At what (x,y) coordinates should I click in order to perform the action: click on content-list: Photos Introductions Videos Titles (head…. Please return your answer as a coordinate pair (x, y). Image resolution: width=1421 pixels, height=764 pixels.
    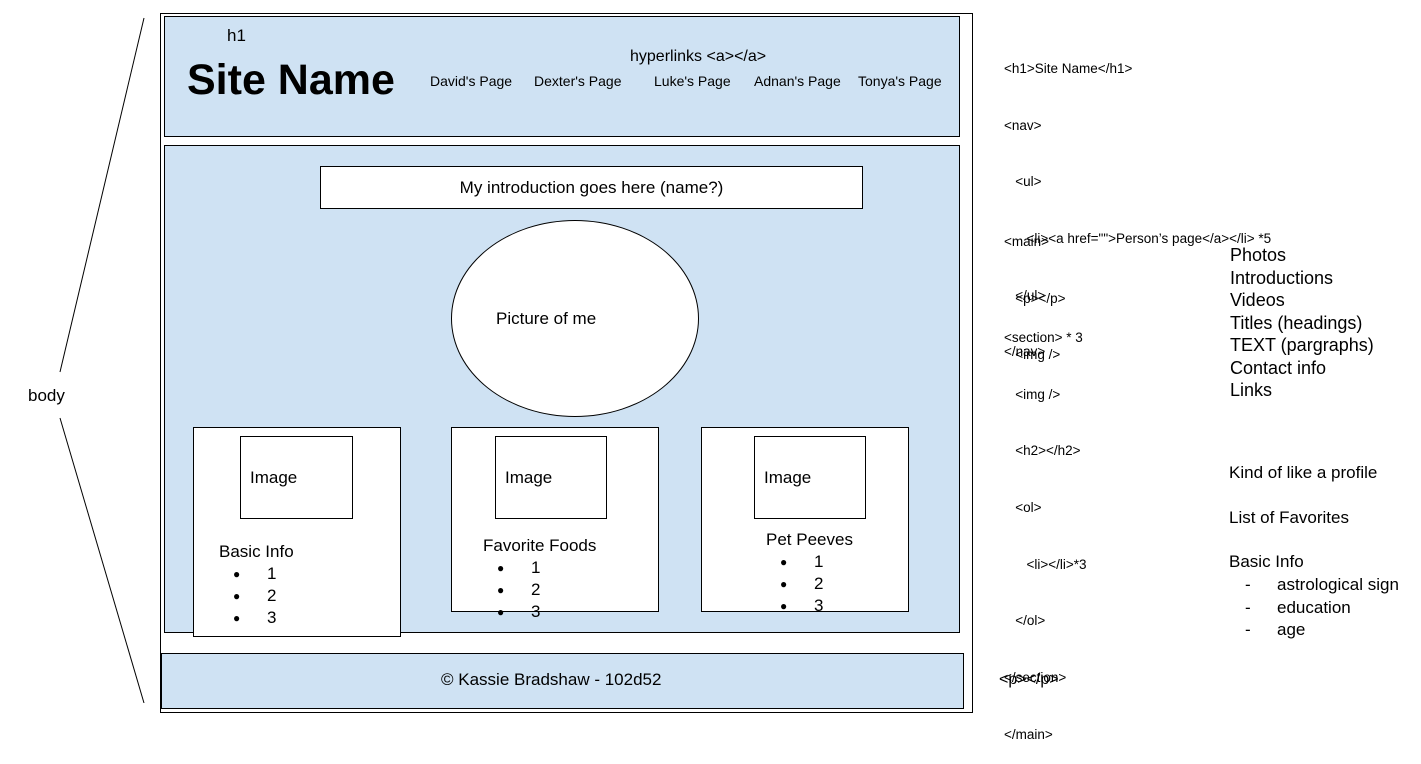
    Looking at the image, I should click on (1302, 323).